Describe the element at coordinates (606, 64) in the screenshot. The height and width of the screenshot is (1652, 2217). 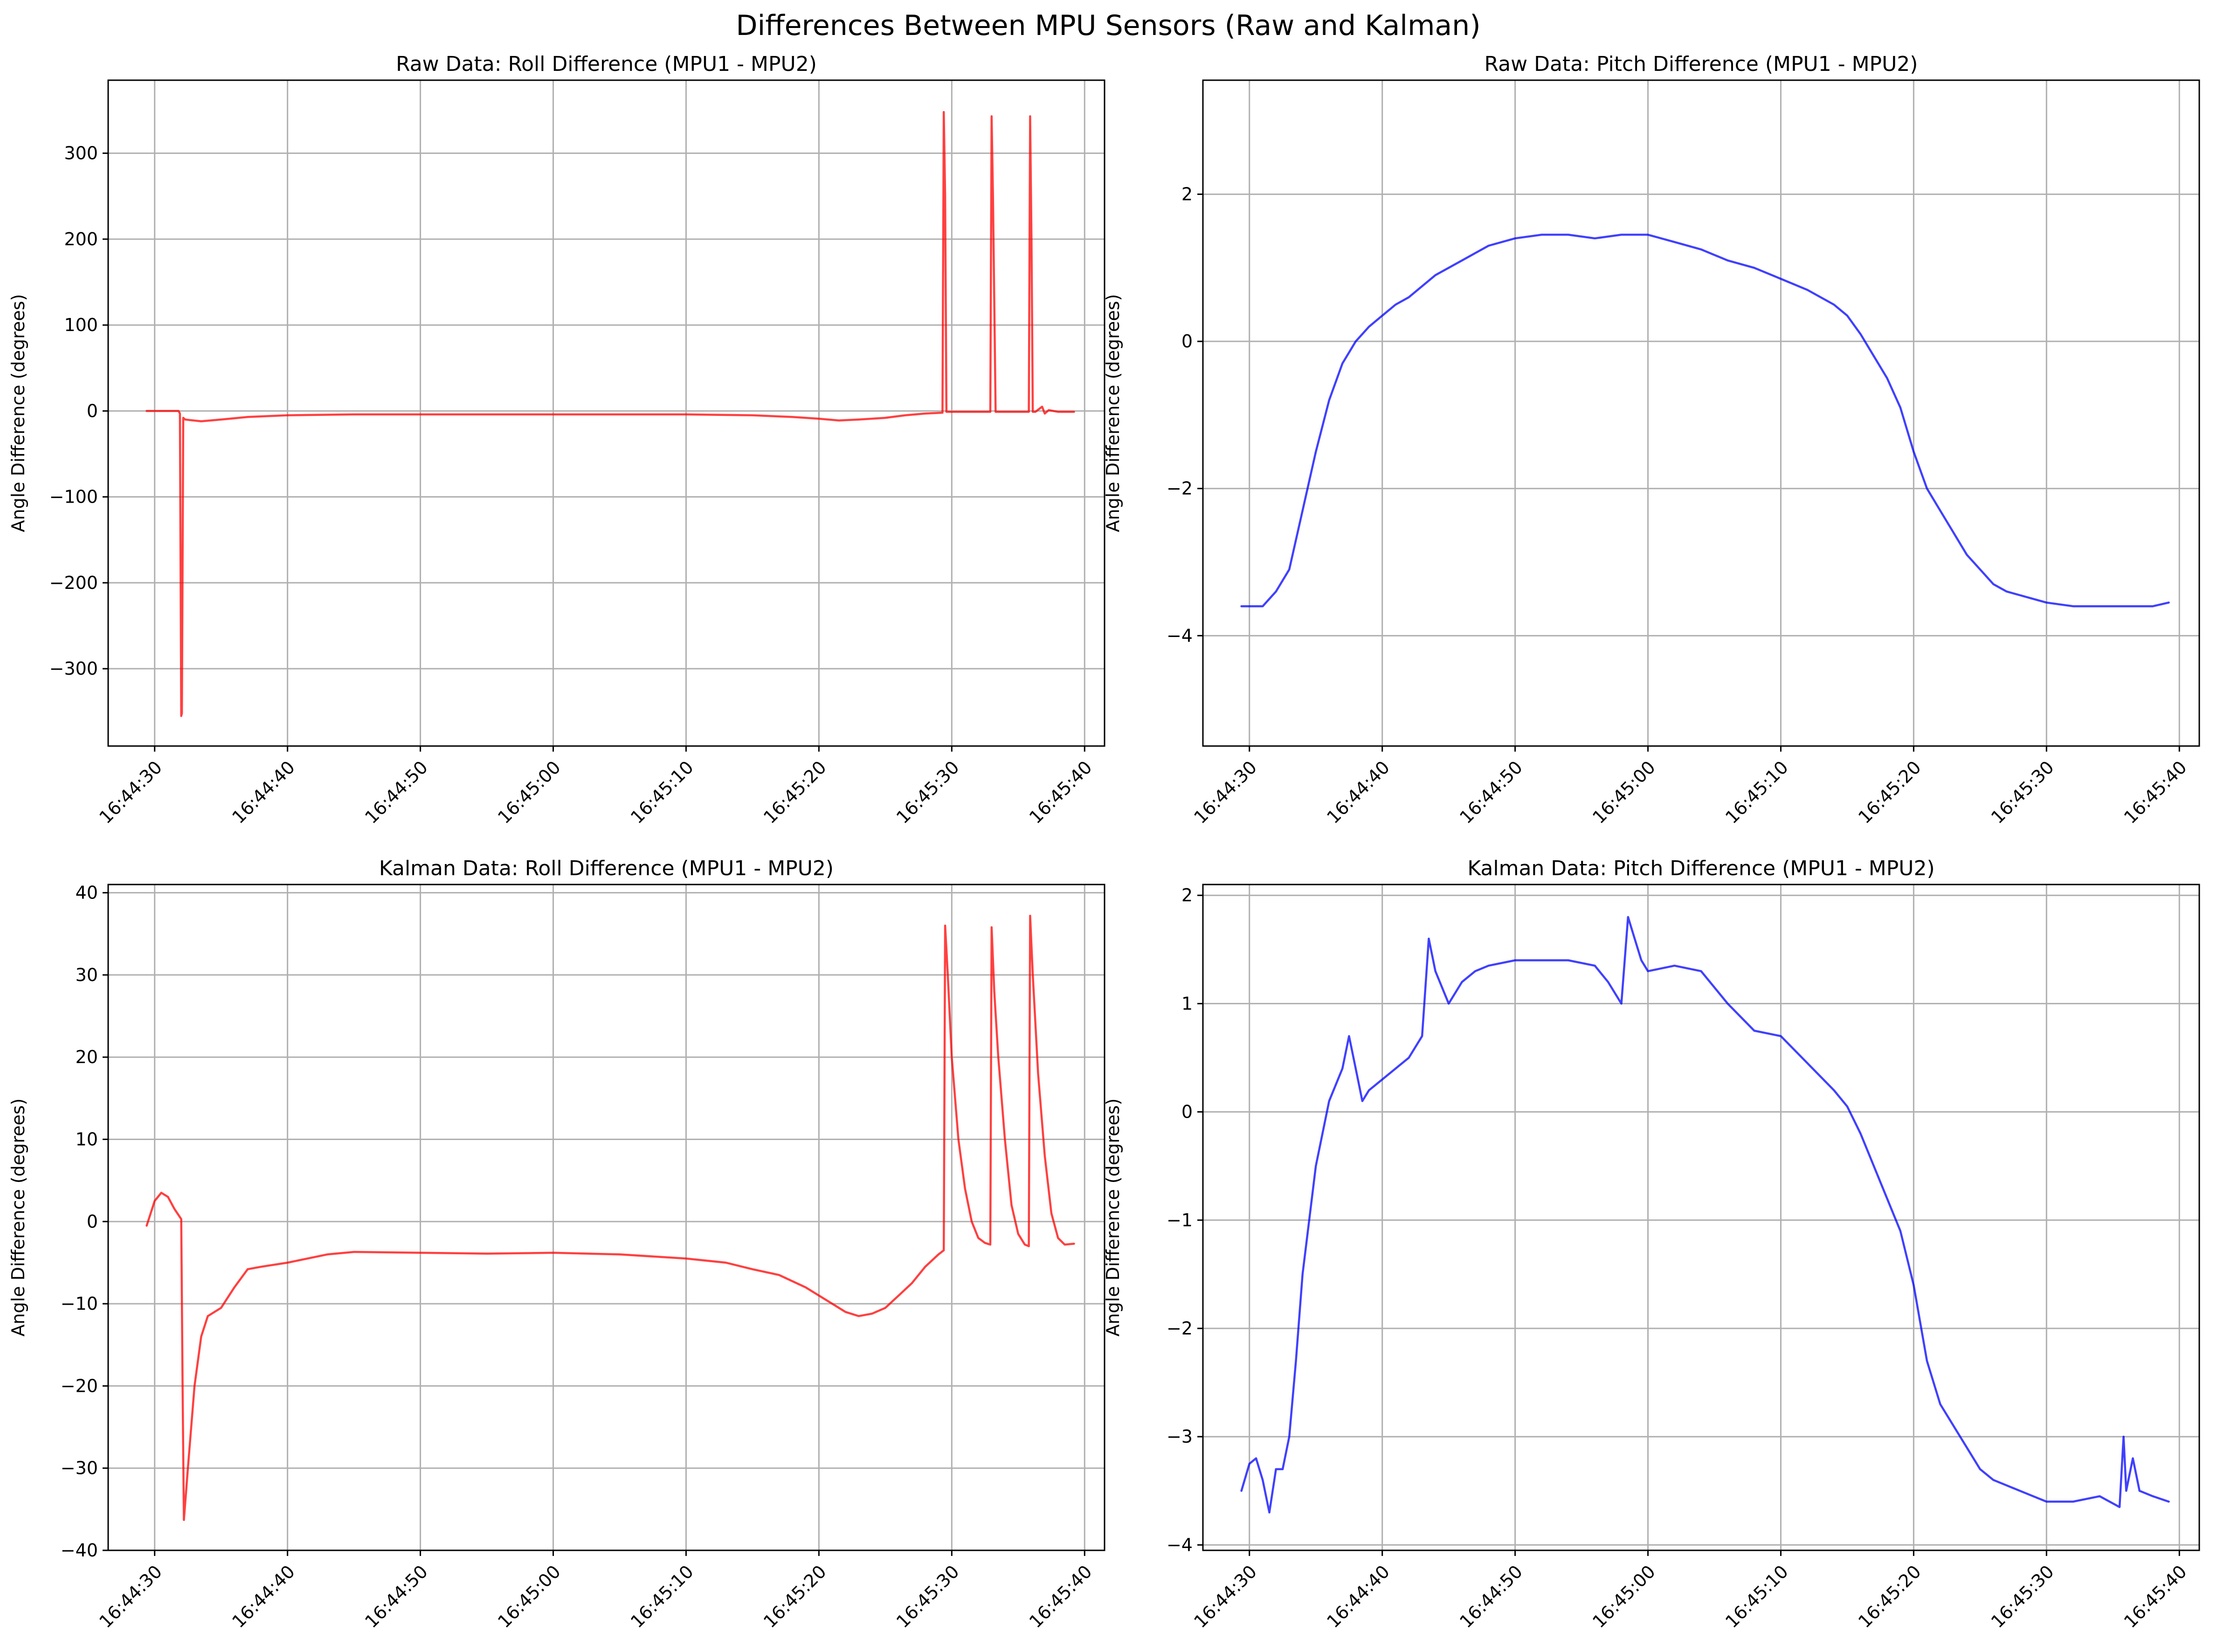
I see `chart-title: Raw Data: Roll Difference (MPU1 - MPU2)` at that location.